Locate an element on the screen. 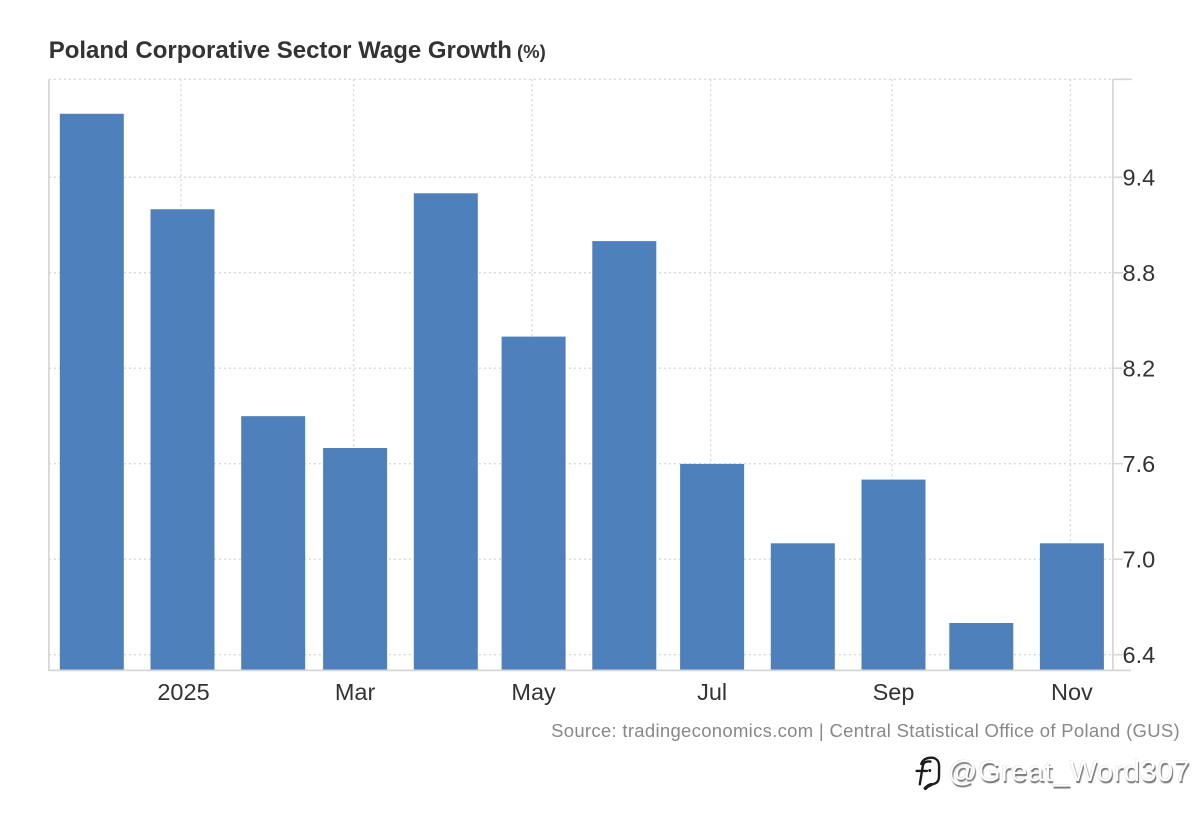  svg-text: Jul is located at coordinates (712, 692).